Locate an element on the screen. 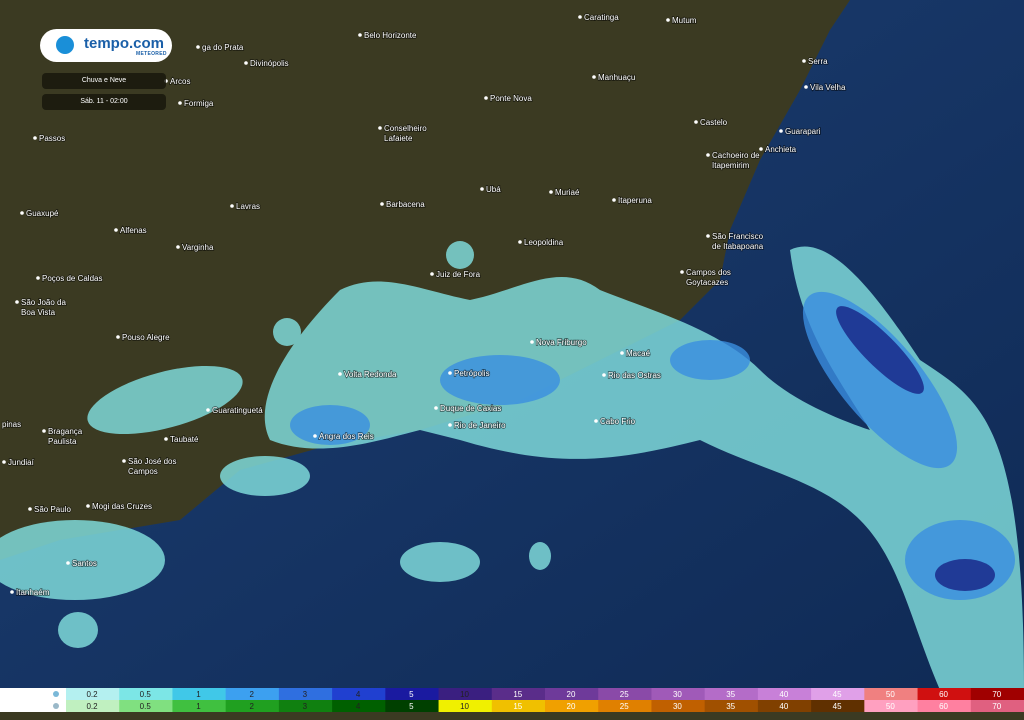 Image resolution: width=1024 pixels, height=720 pixels. city-name: Volta Redonda is located at coordinates (370, 374).